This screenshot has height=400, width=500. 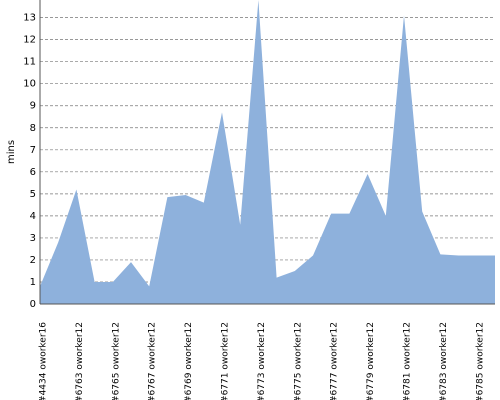 What do you see at coordinates (298, 361) in the screenshot?
I see `x-tick-label: #6775 oworker12` at bounding box center [298, 361].